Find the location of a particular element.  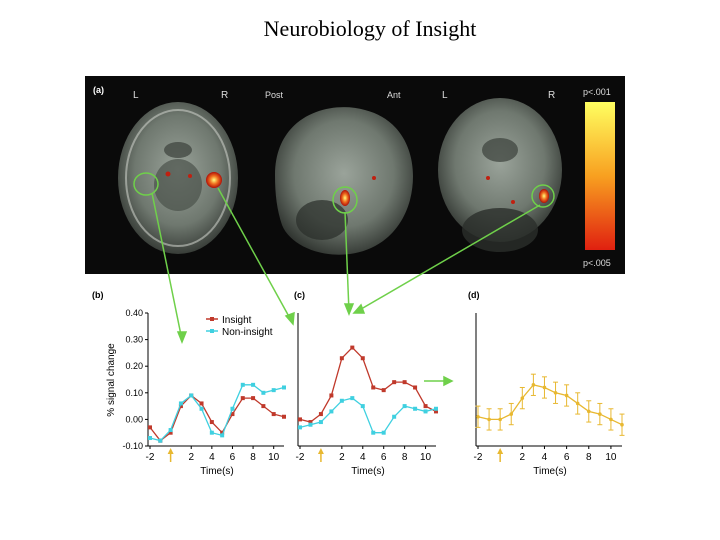

panel-b-y-axis-title: % signal change is located at coordinates (111, 380).